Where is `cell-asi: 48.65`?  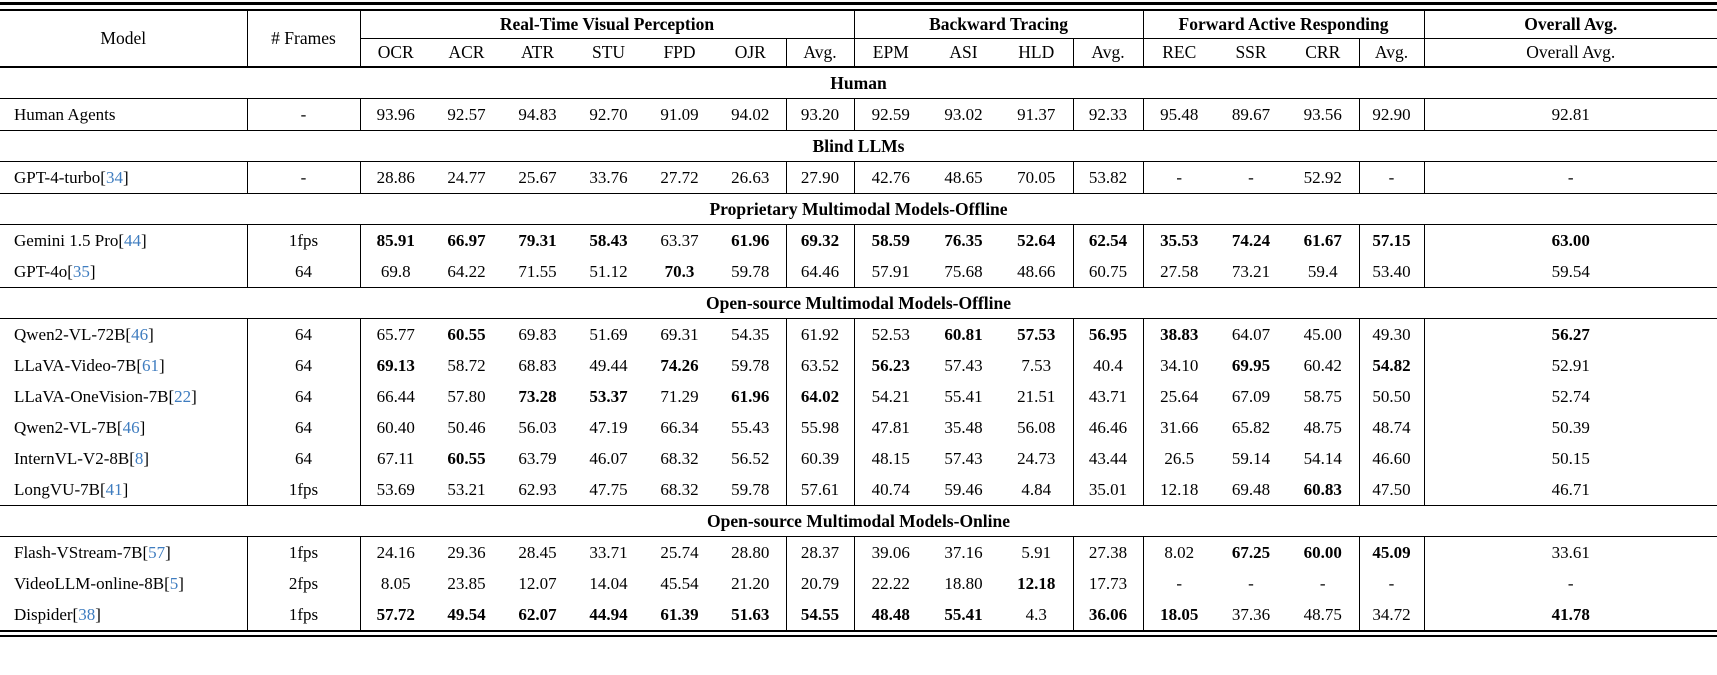
cell-asi: 48.65 is located at coordinates (963, 177).